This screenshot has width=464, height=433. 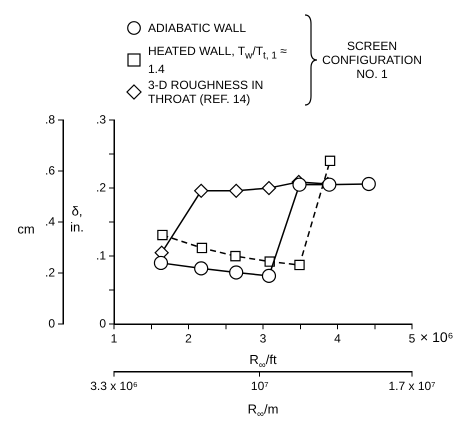 I want to click on y-axis-title: δ, in., so click(x=77, y=219).